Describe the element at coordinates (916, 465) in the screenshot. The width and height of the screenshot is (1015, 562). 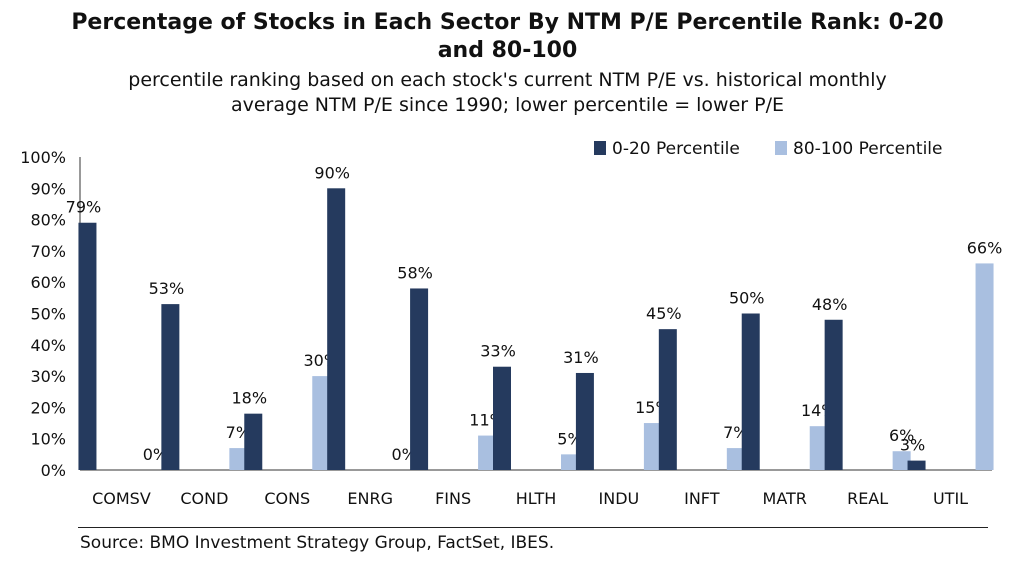
I see `bar-low-util` at that location.